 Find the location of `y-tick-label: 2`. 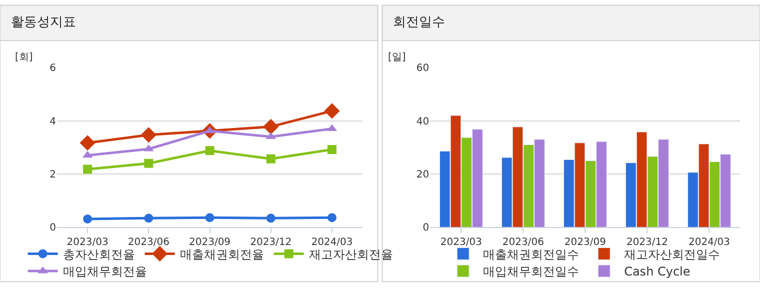

y-tick-label: 2 is located at coordinates (53, 175).